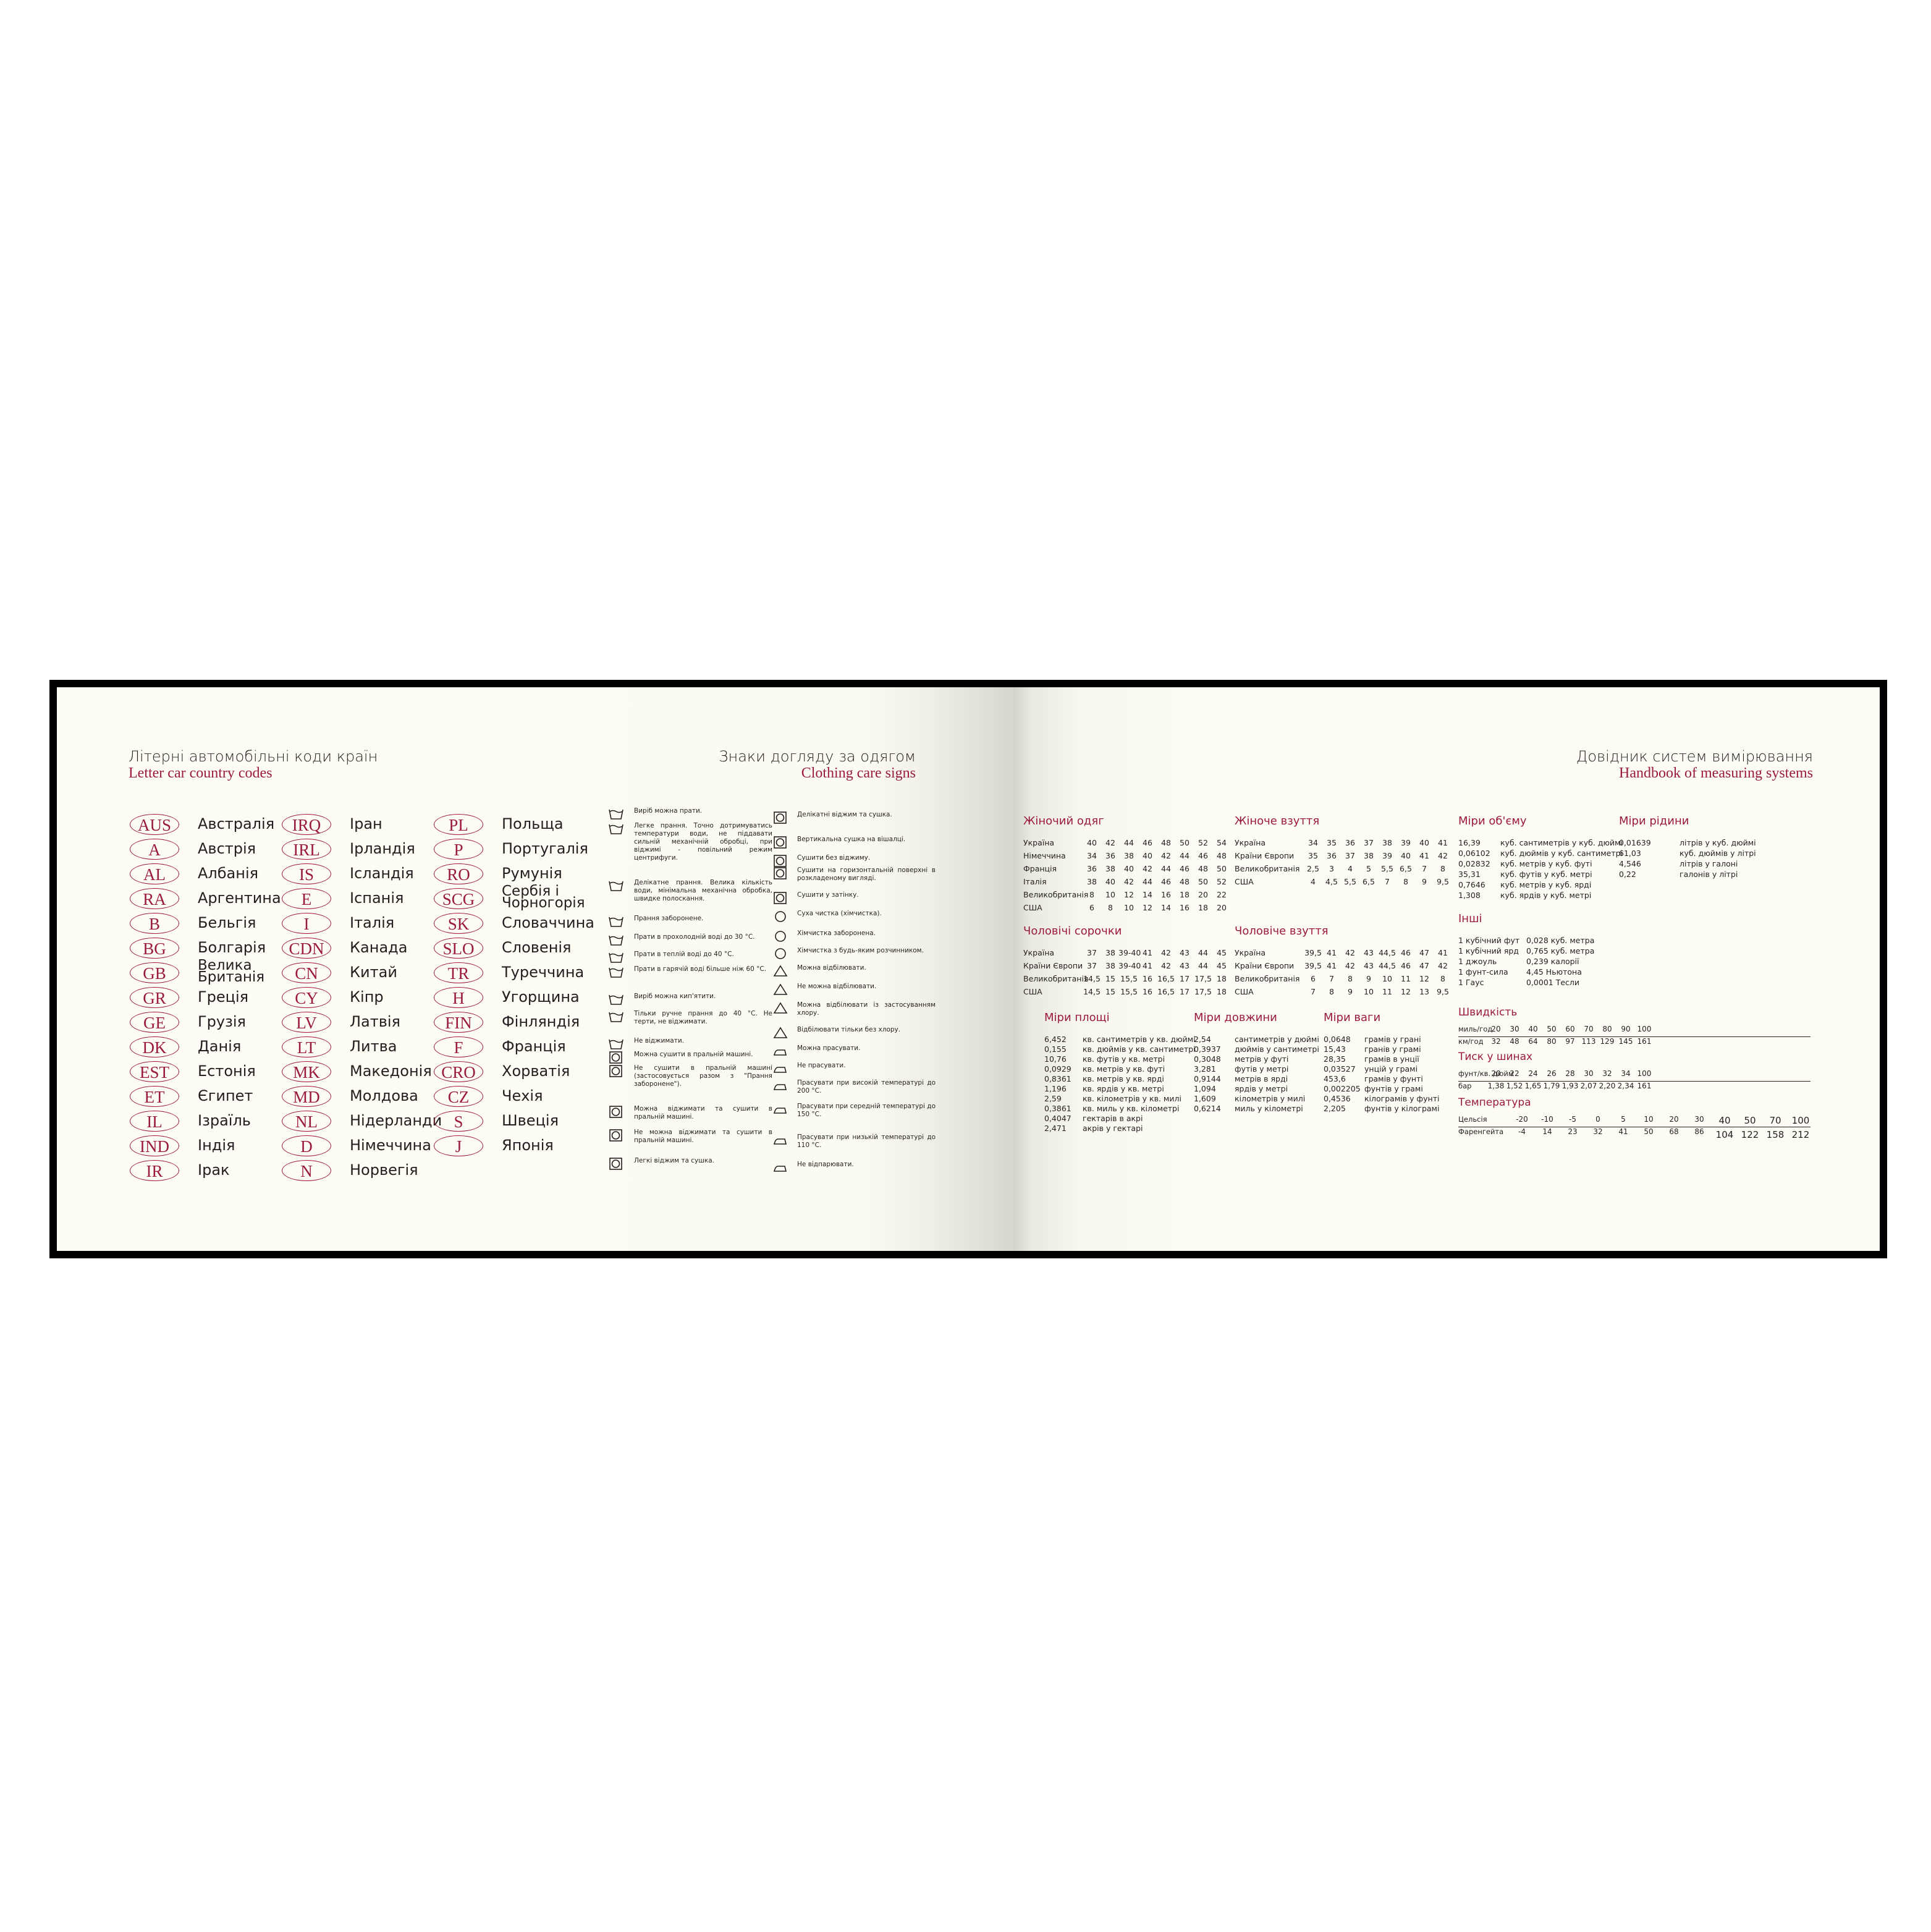 The height and width of the screenshot is (1932, 1931). What do you see at coordinates (306, 1071) in the screenshot?
I see `country-code: MK` at bounding box center [306, 1071].